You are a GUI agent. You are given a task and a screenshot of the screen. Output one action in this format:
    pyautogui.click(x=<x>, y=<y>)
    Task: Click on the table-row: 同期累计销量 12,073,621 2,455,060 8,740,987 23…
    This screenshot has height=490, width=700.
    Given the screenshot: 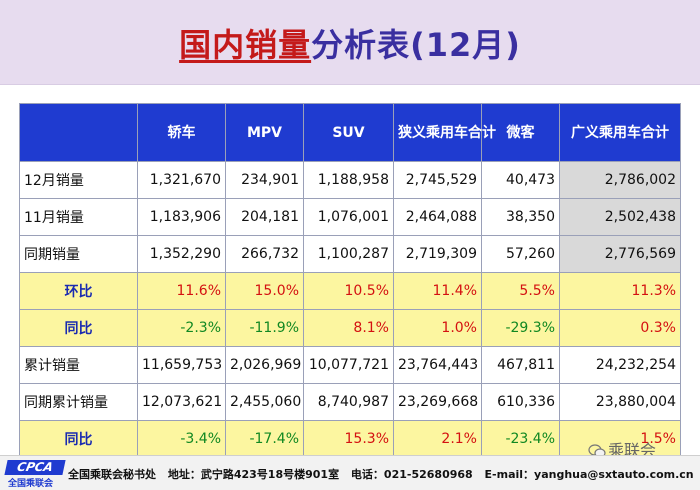 What is the action you would take?
    pyautogui.click(x=350, y=402)
    